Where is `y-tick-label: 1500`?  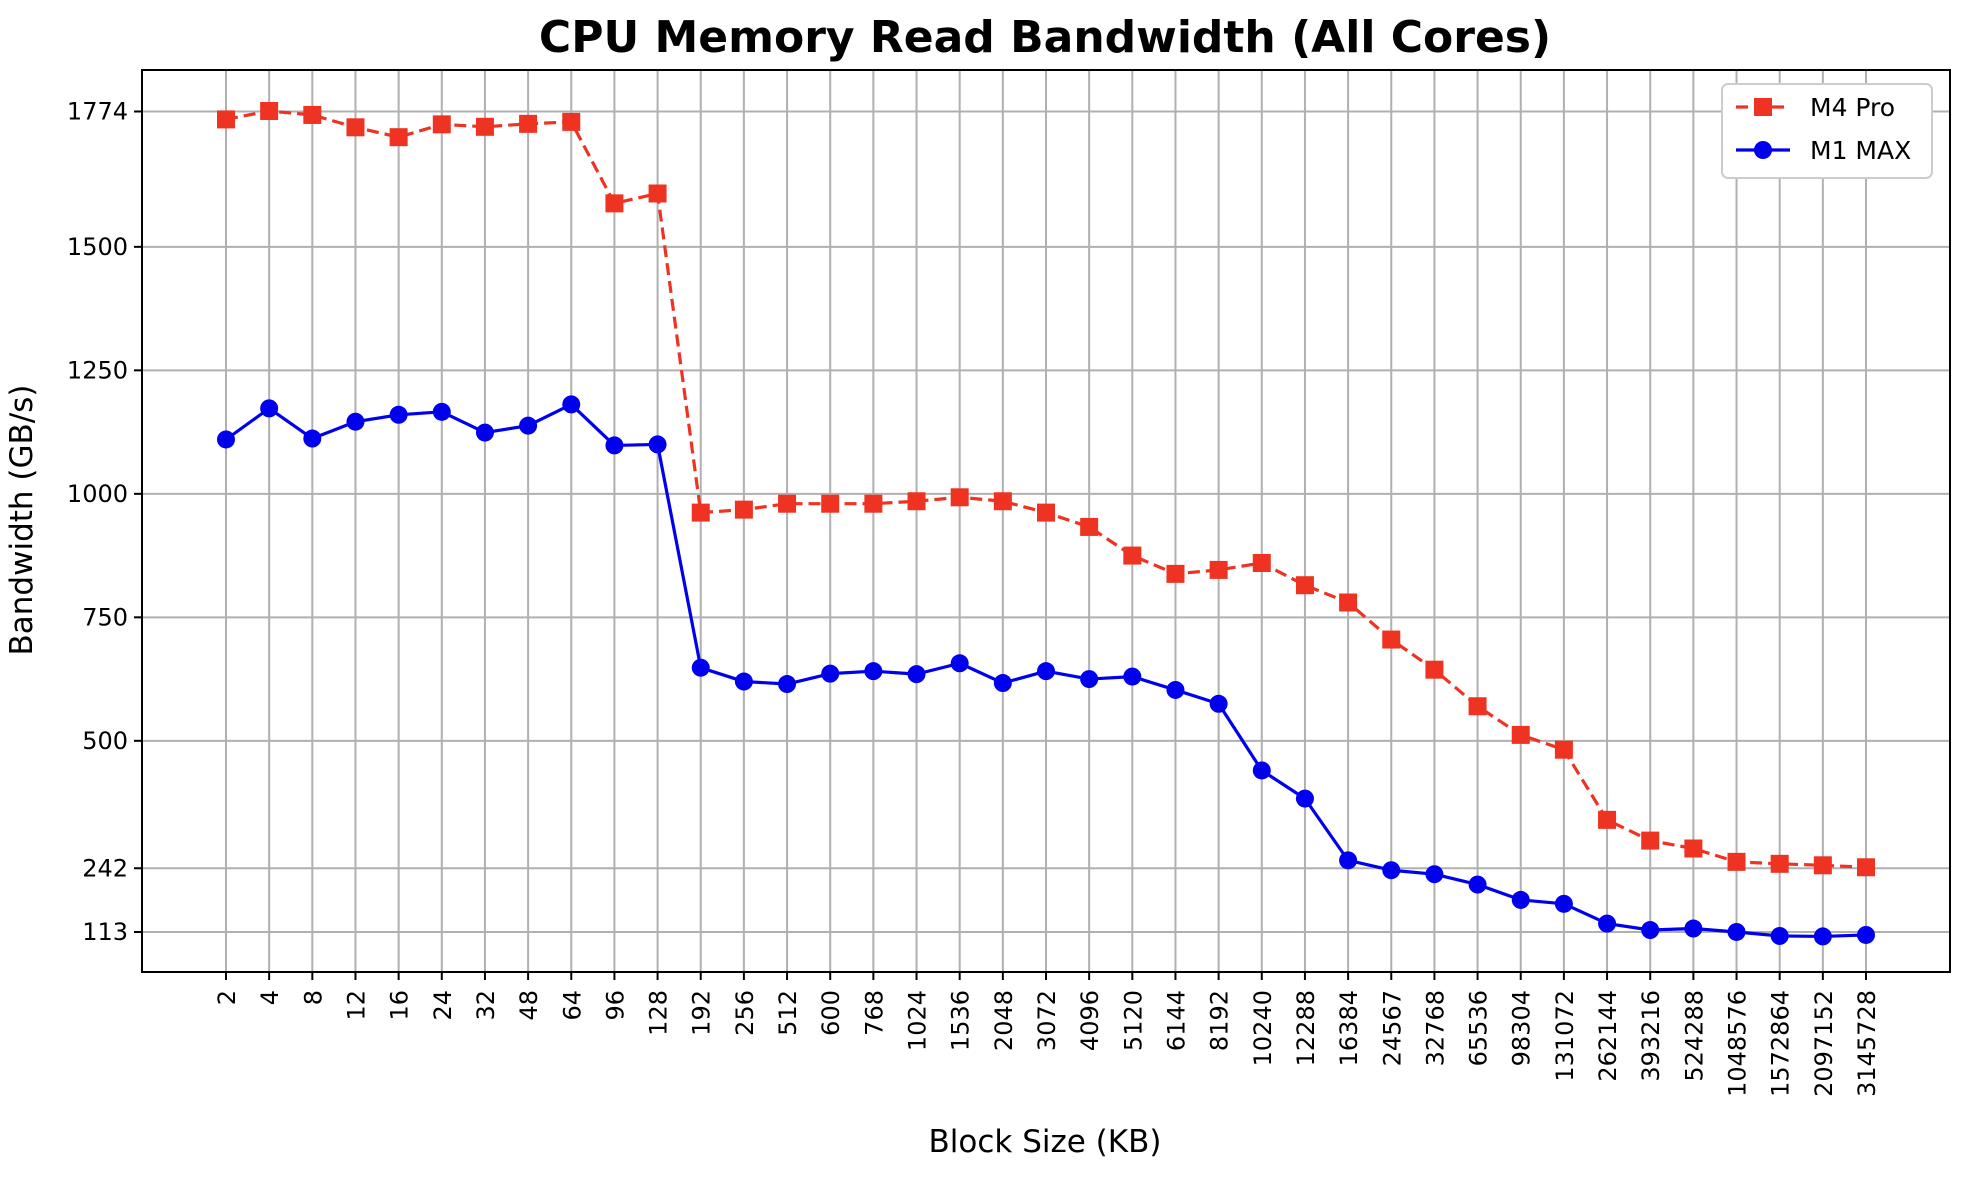
y-tick-label: 1500 is located at coordinates (97, 247).